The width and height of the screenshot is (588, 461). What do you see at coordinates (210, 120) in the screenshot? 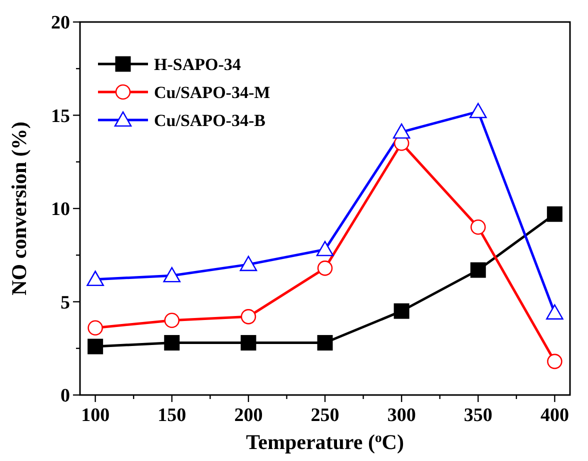
I see `legend-label: Cu/SAPO-34-B` at bounding box center [210, 120].